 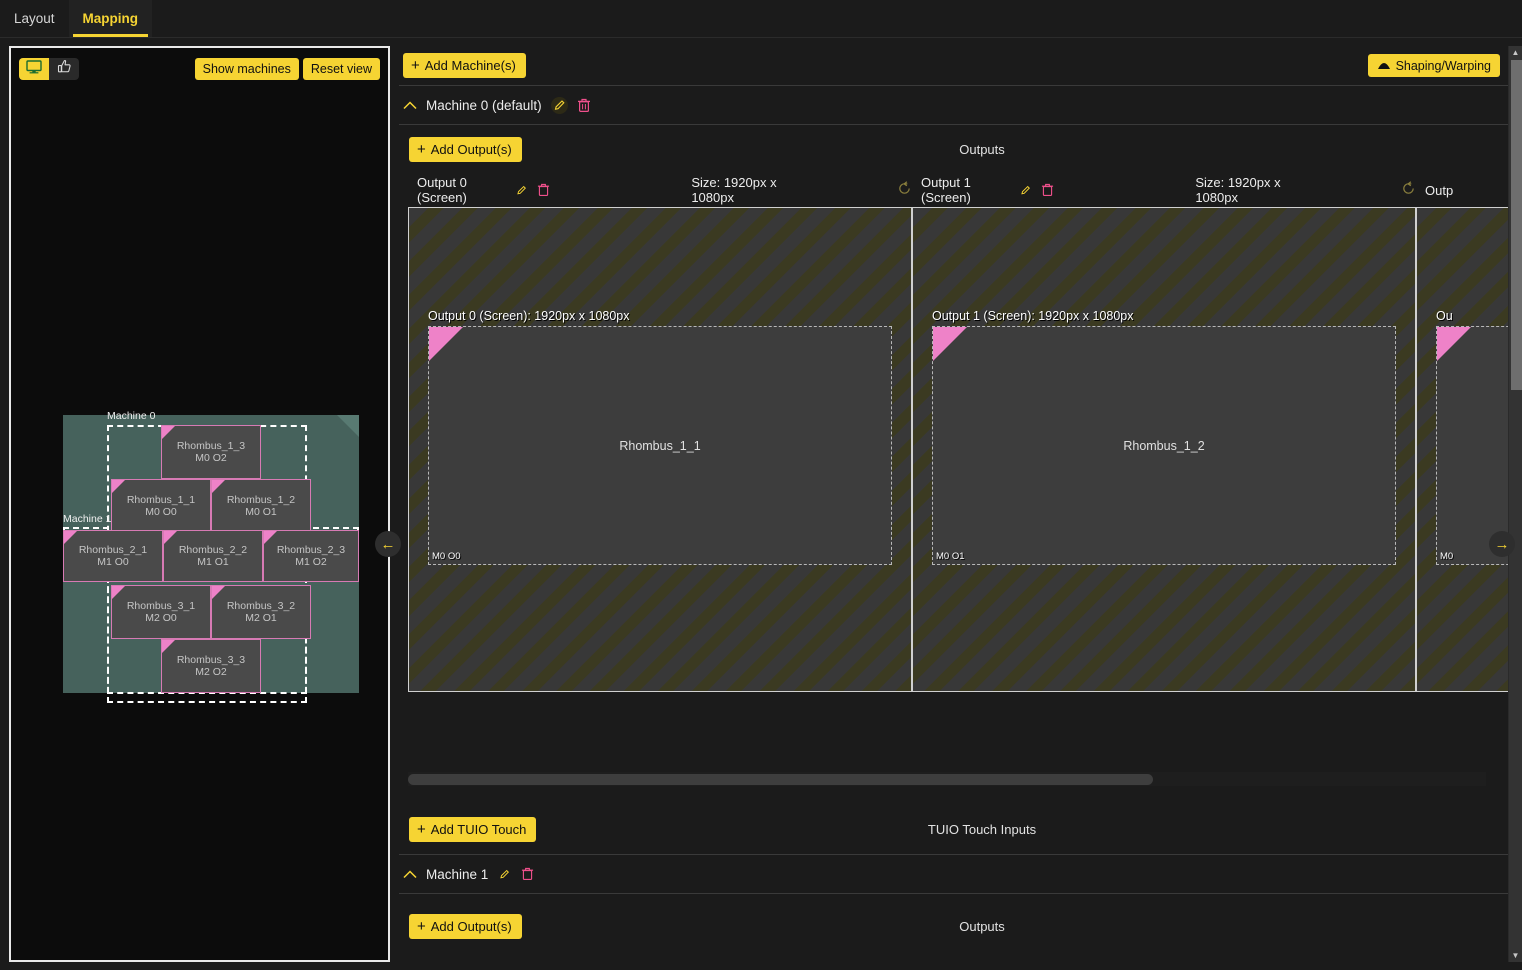 I want to click on add-outputs-button-0: + Add Output(s), so click(x=465, y=149).